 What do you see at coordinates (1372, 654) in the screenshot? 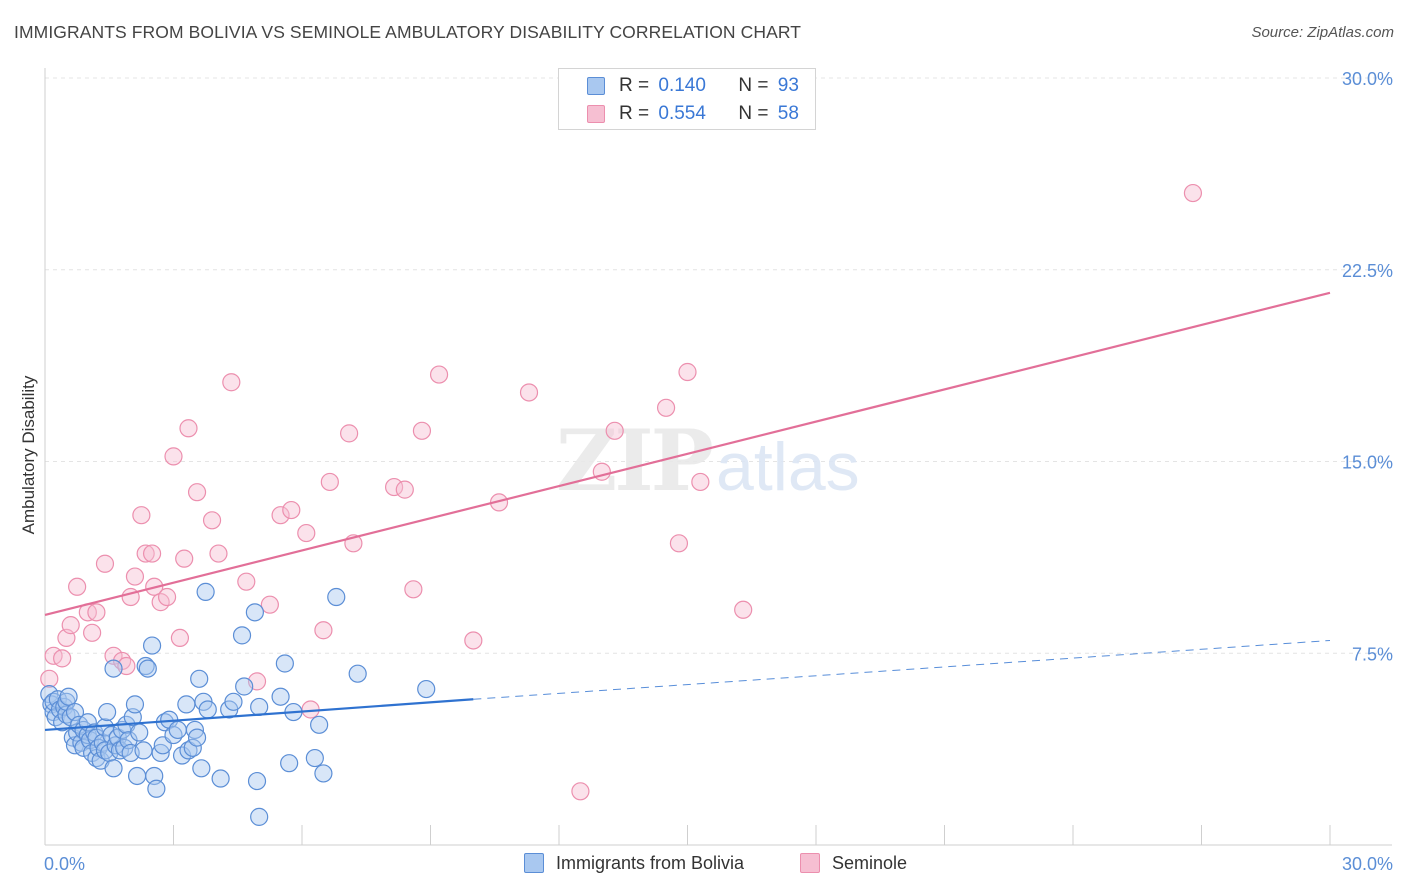
I see `y-tick-label: 7.5%` at bounding box center [1372, 654].